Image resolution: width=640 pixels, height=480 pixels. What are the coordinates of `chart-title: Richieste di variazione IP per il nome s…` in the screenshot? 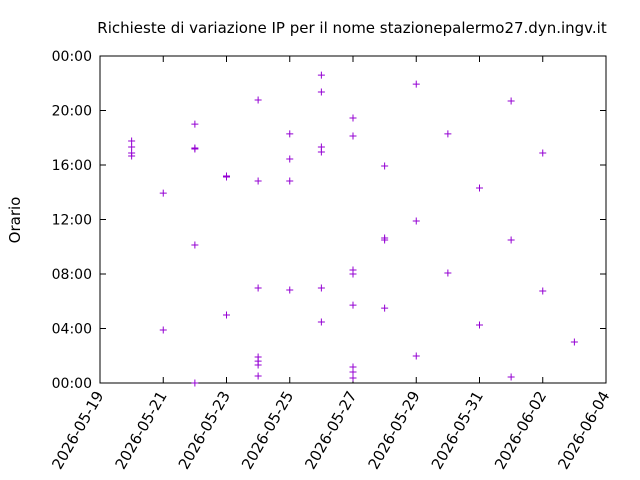 It's located at (352, 28).